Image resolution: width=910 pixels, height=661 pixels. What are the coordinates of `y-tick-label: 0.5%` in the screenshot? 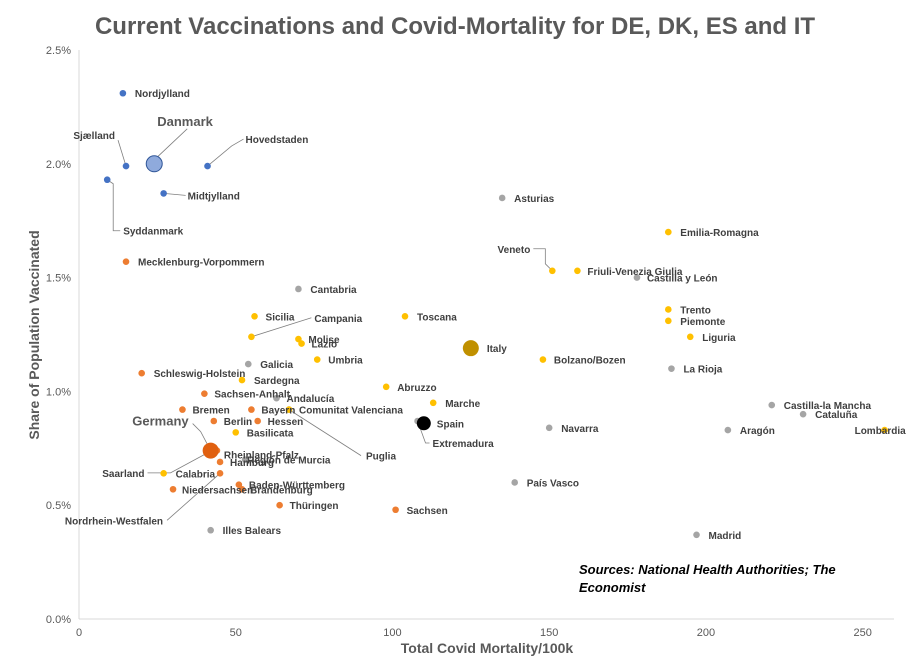 It's located at (58, 506).